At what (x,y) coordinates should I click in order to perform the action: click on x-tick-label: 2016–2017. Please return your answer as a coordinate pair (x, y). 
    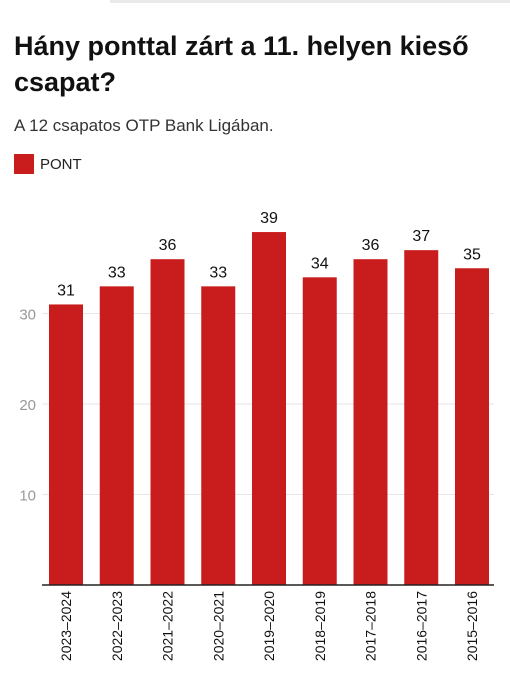
    Looking at the image, I should click on (421, 626).